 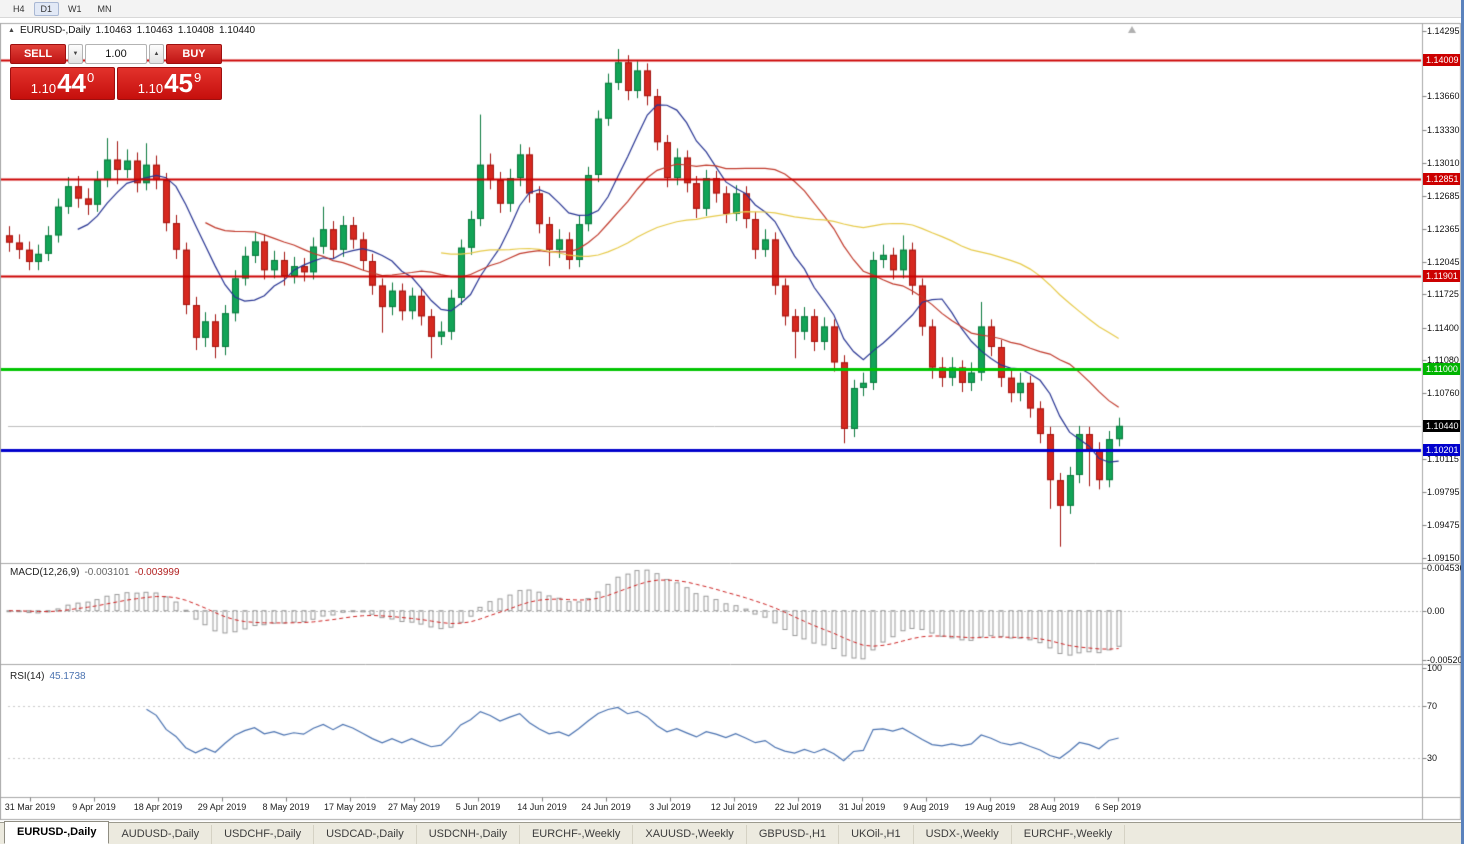 I want to click on rsi-title: RSI(14) 45.1738, so click(x=48, y=676).